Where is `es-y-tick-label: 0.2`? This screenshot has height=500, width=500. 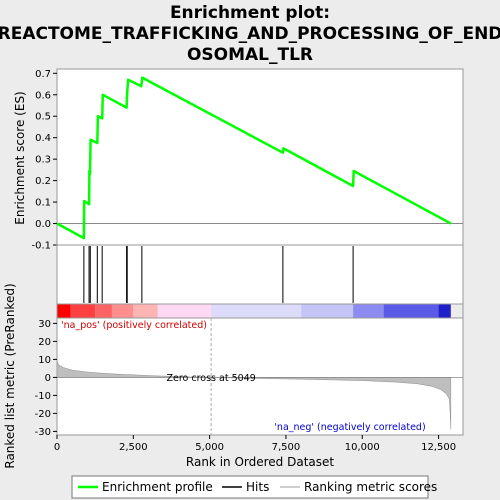 es-y-tick-label: 0.2 is located at coordinates (43, 181).